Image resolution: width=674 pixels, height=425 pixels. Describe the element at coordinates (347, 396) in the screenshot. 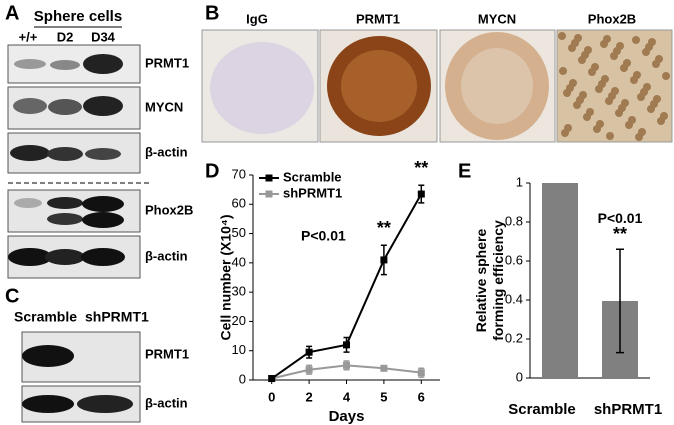

I see `x-tick-label: 4` at that location.